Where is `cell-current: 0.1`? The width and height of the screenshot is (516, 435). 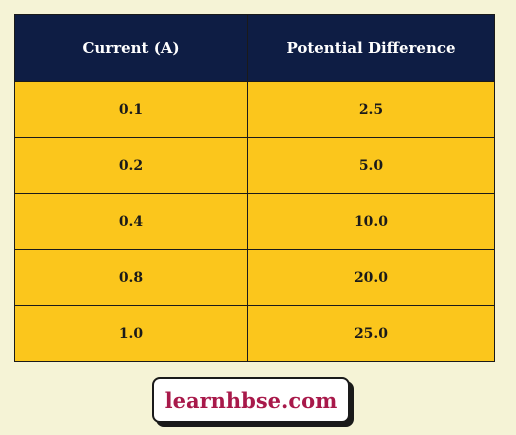 cell-current: 0.1 is located at coordinates (131, 109).